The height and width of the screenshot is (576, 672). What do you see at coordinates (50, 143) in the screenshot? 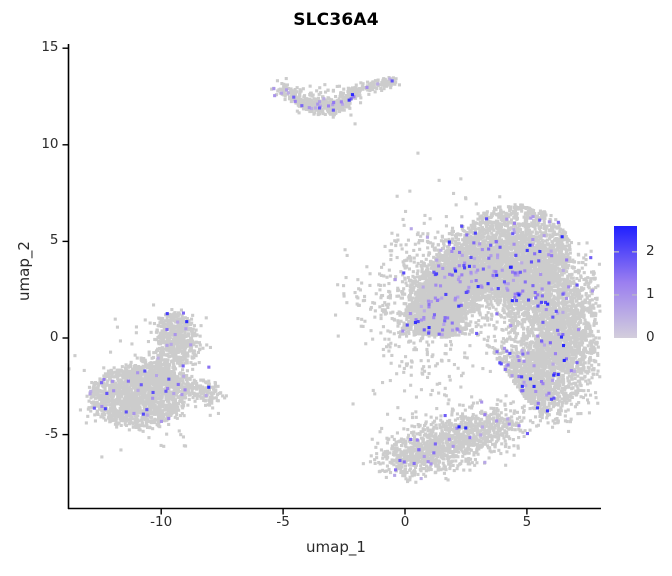
I see `y-tick-label: 10` at bounding box center [50, 143].